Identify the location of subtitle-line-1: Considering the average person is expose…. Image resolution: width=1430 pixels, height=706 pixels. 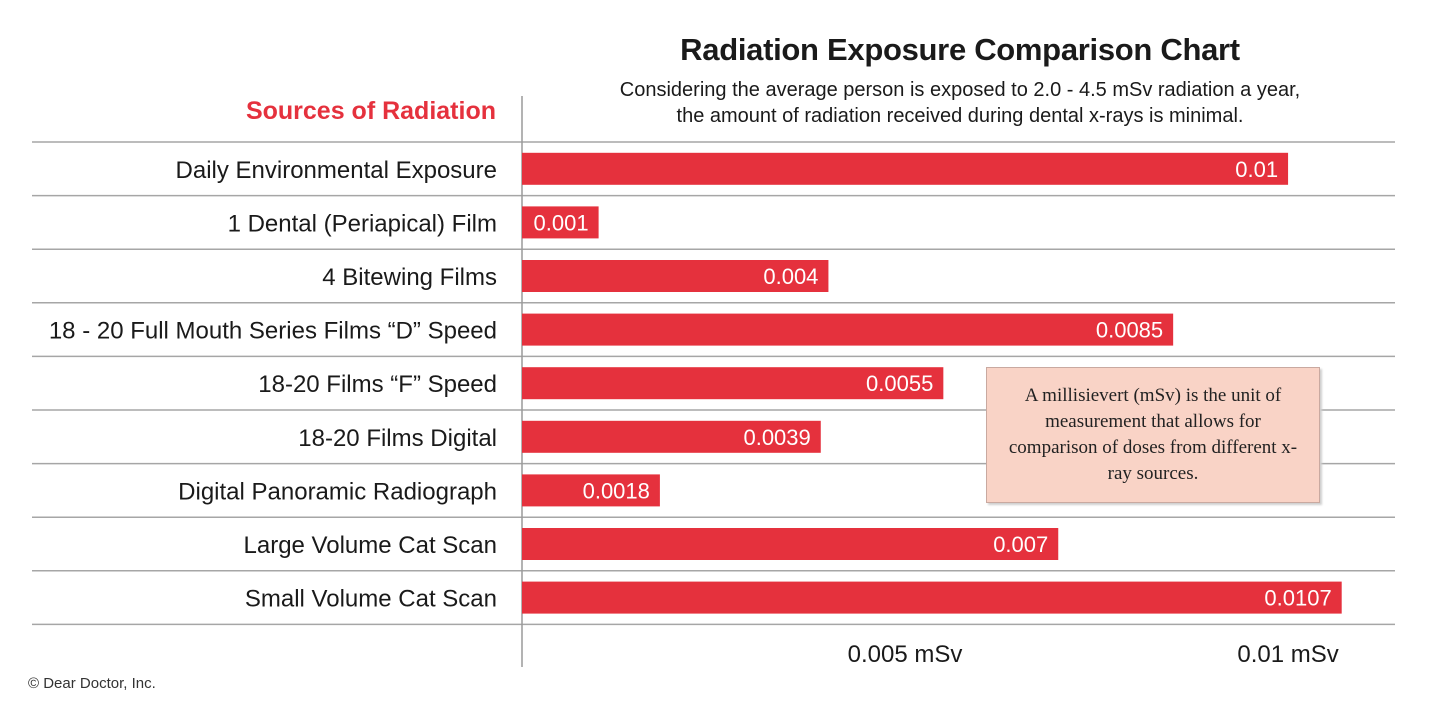
(960, 90).